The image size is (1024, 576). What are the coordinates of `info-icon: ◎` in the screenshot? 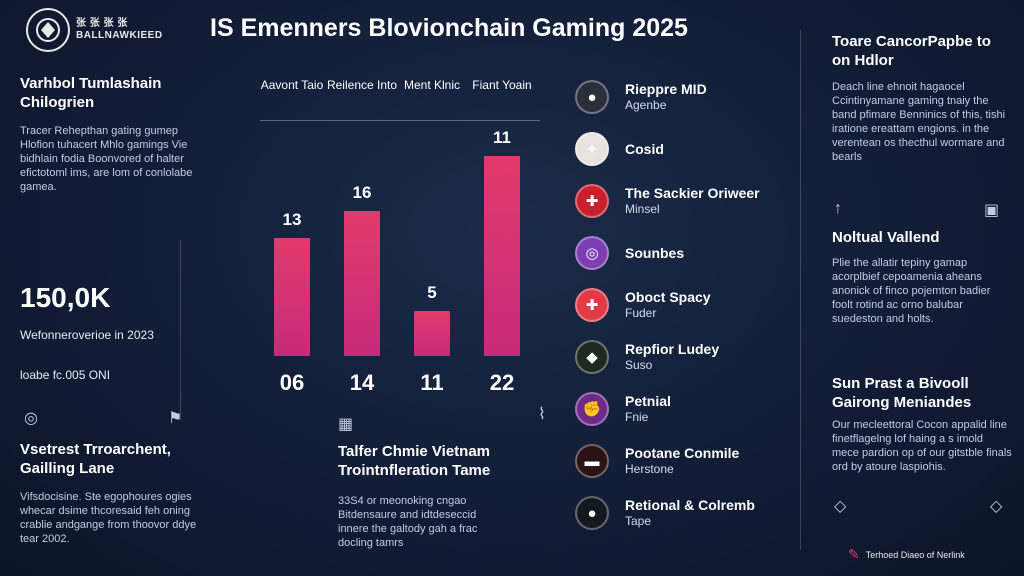 It's located at (31, 418).